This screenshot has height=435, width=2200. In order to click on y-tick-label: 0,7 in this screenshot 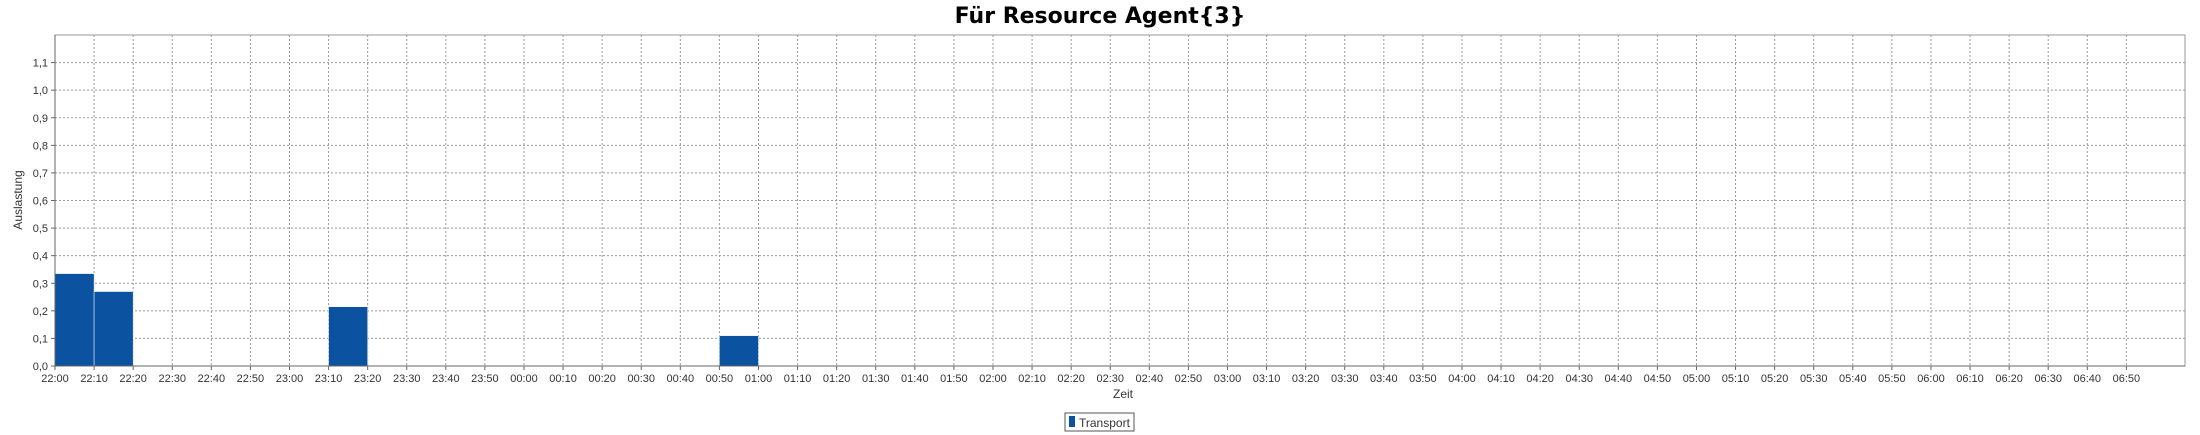, I will do `click(40, 174)`.